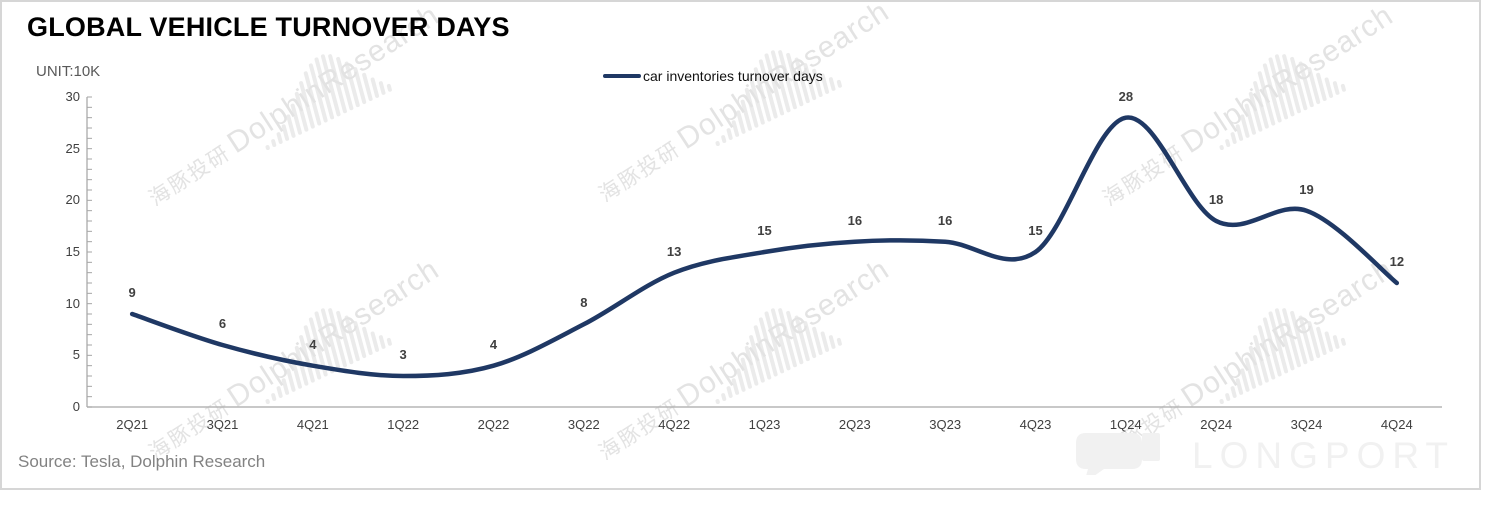  Describe the element at coordinates (55, 406) in the screenshot. I see `y-tick-label: 0` at that location.